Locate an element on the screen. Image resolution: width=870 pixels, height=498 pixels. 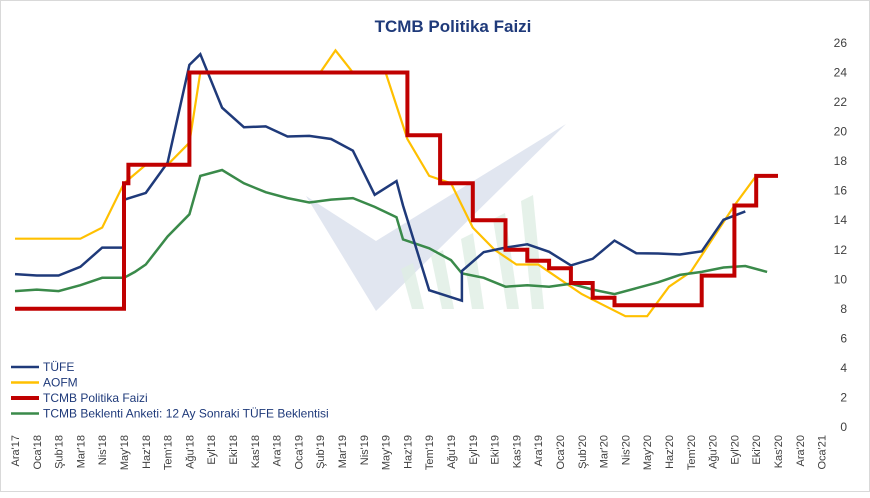
x-tick-label: Şub'18 is located at coordinates (60, 452).